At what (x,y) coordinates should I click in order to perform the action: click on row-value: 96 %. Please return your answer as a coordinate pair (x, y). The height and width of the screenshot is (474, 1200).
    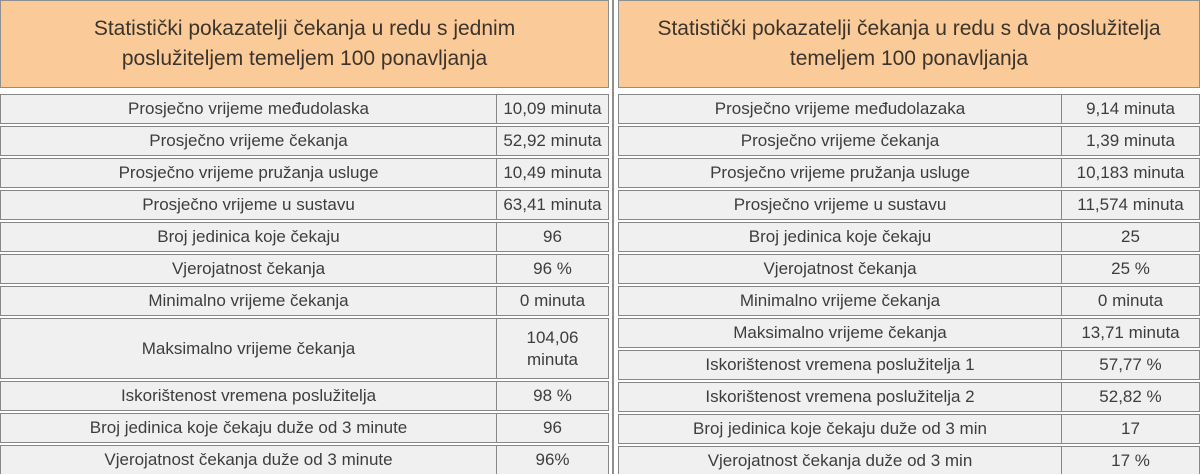
    Looking at the image, I should click on (552, 269).